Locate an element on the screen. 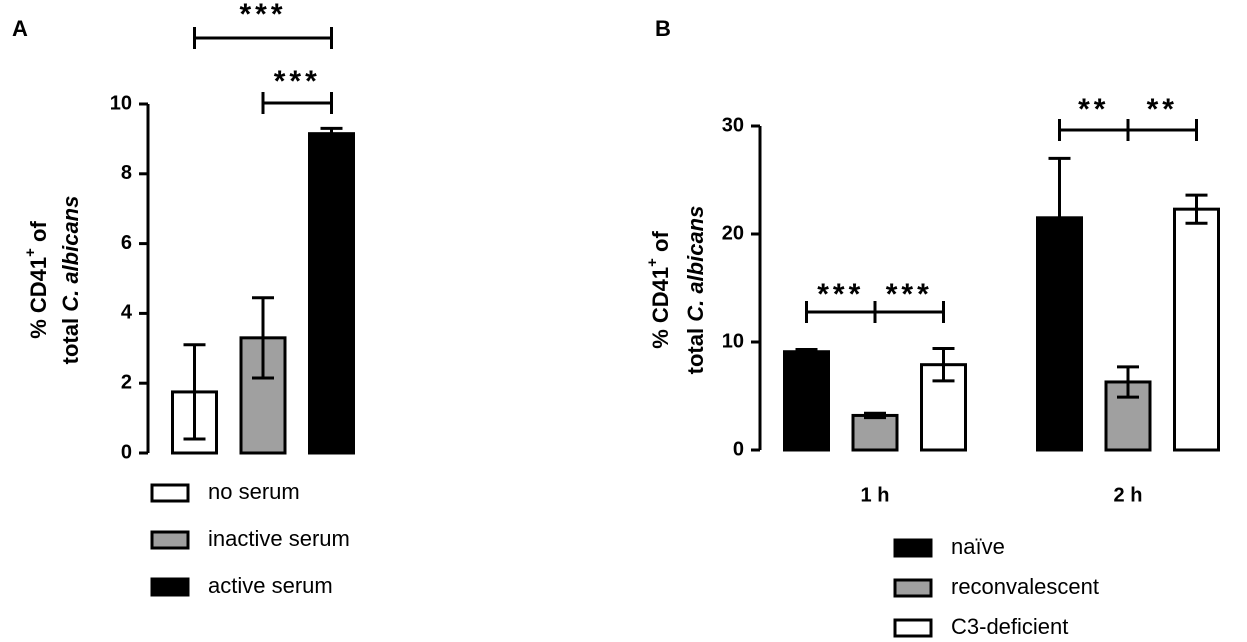  legend-label: C3-deficient is located at coordinates (1009, 626).